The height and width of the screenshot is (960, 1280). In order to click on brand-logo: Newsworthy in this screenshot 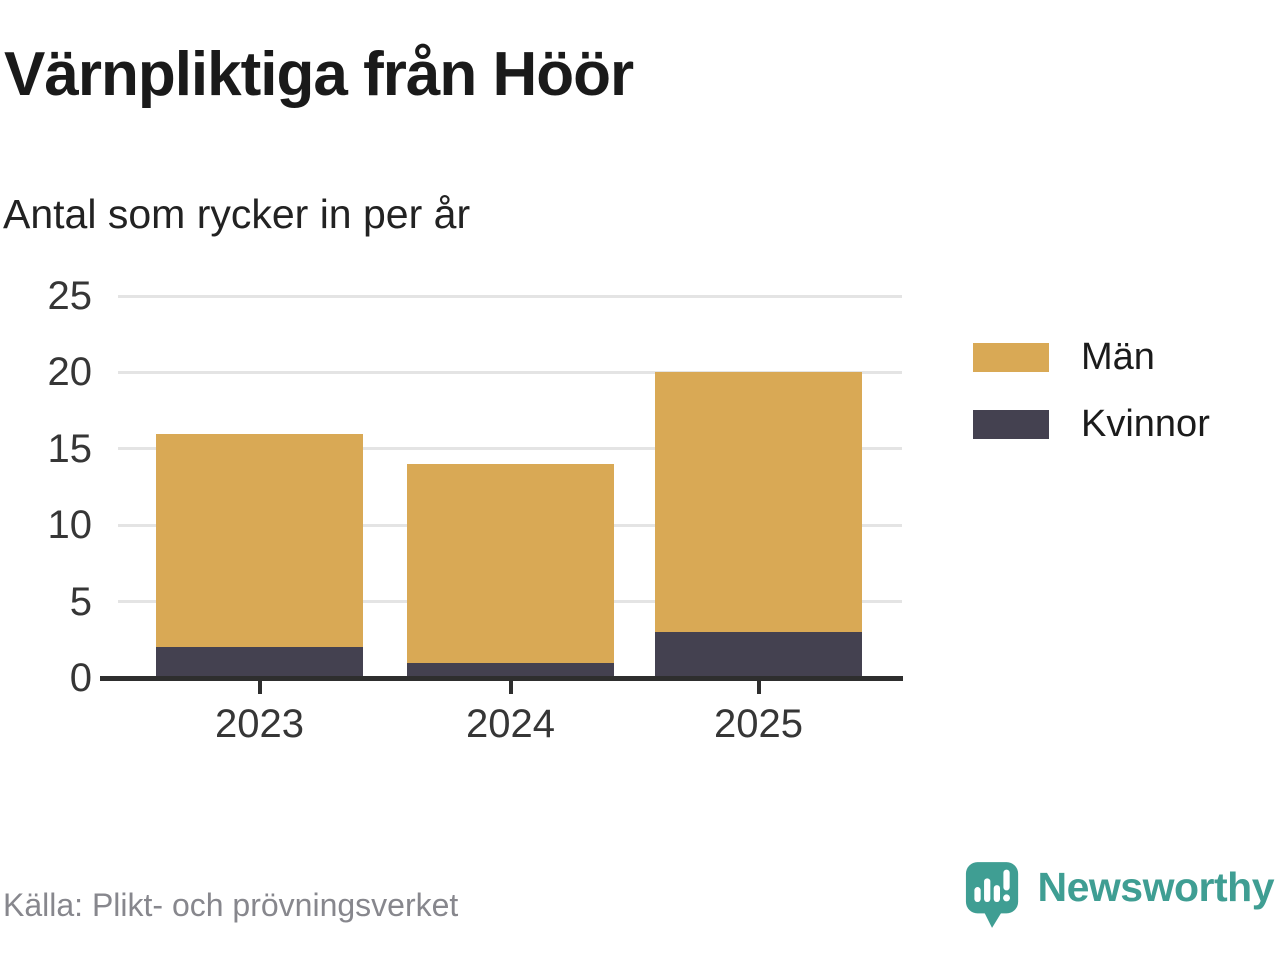, I will do `click(1119, 894)`.